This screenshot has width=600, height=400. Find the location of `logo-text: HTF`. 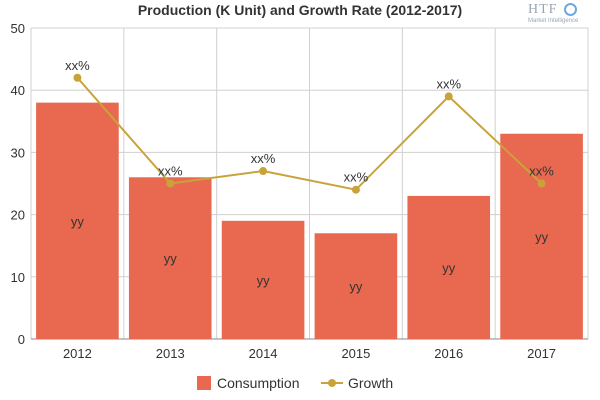

logo-text: HTF is located at coordinates (543, 9).